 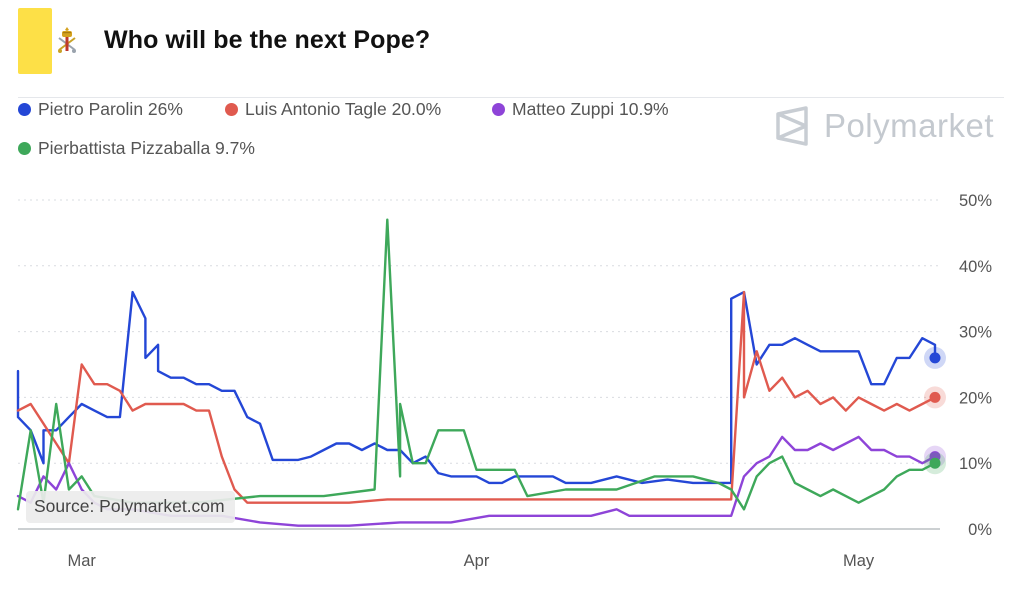 What do you see at coordinates (975, 201) in the screenshot?
I see `y-tick-label: 50%` at bounding box center [975, 201].